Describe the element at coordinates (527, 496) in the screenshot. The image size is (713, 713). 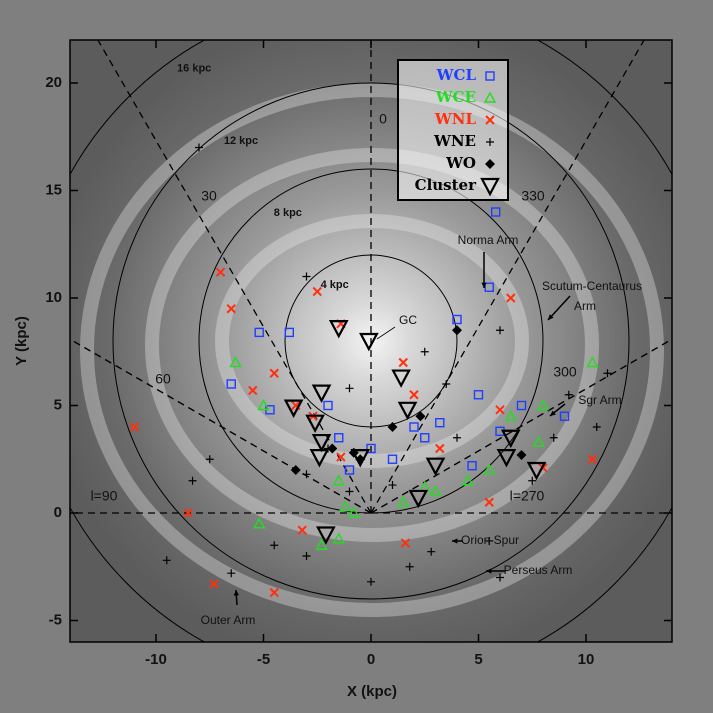
I see `longitude-label: l=270` at that location.